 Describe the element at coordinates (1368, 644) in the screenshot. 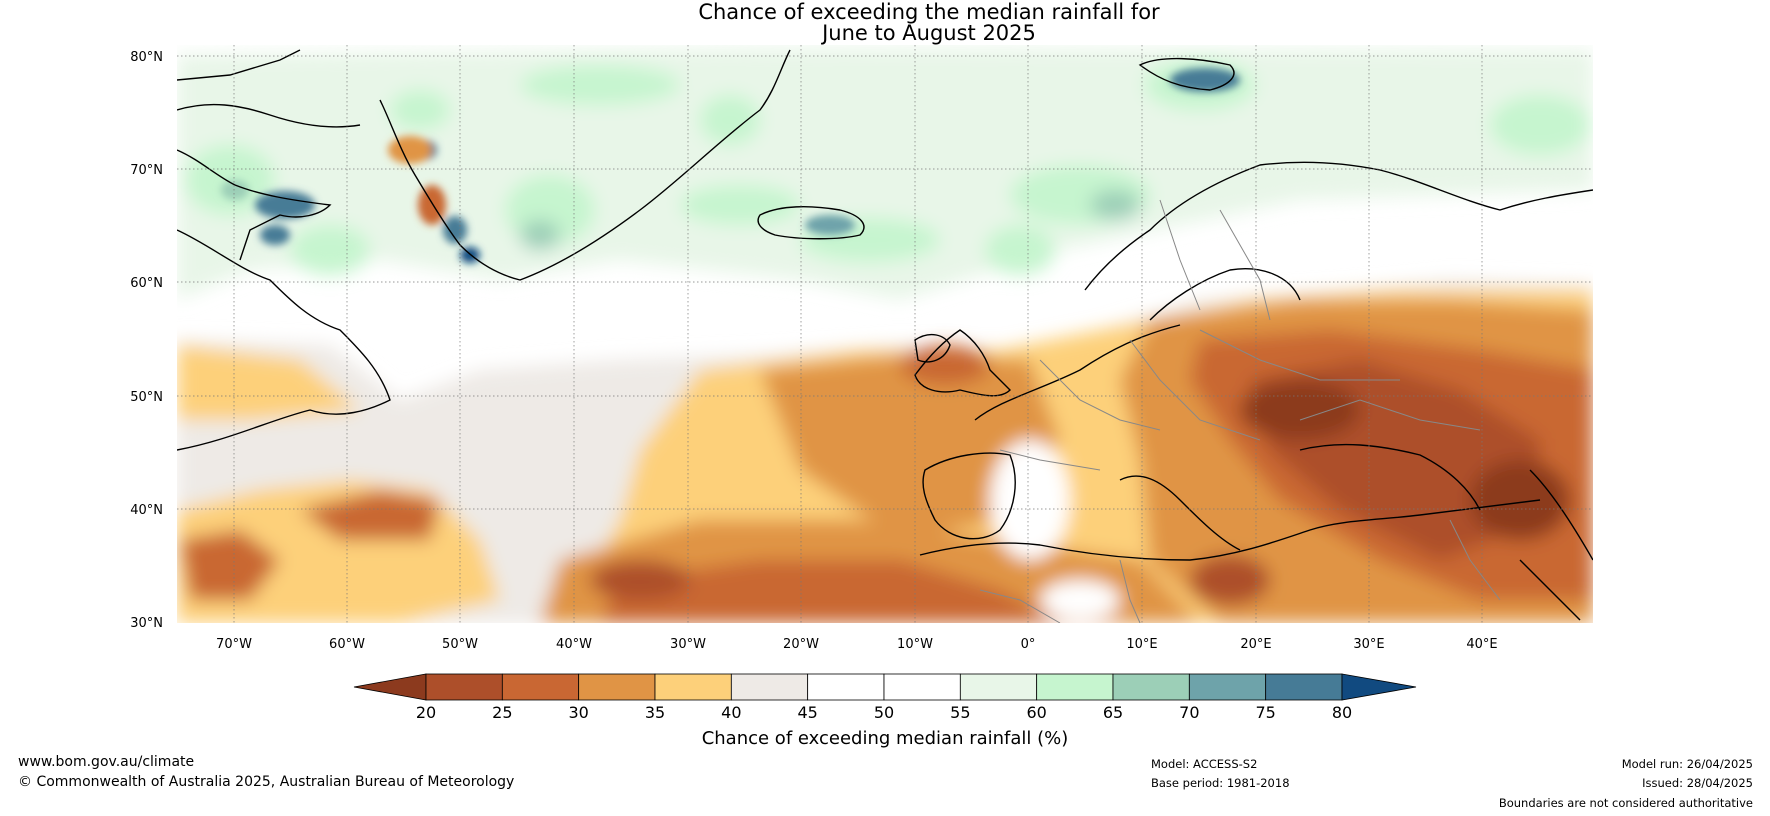

I see `lon-label: 30°E` at that location.